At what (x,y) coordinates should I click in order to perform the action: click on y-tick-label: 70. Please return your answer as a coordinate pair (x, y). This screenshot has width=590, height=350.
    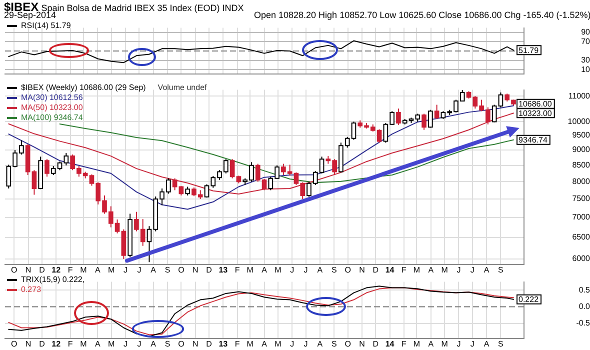
    Looking at the image, I should click on (585, 41).